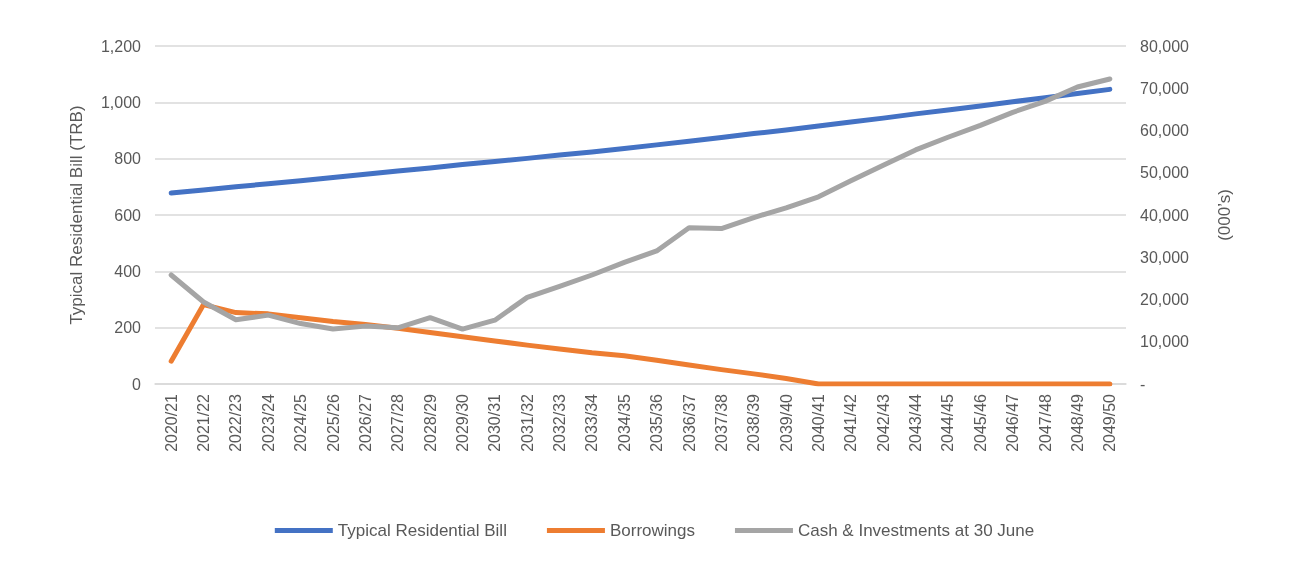  I want to click on x-tick-label: 2037/38, so click(721, 422).